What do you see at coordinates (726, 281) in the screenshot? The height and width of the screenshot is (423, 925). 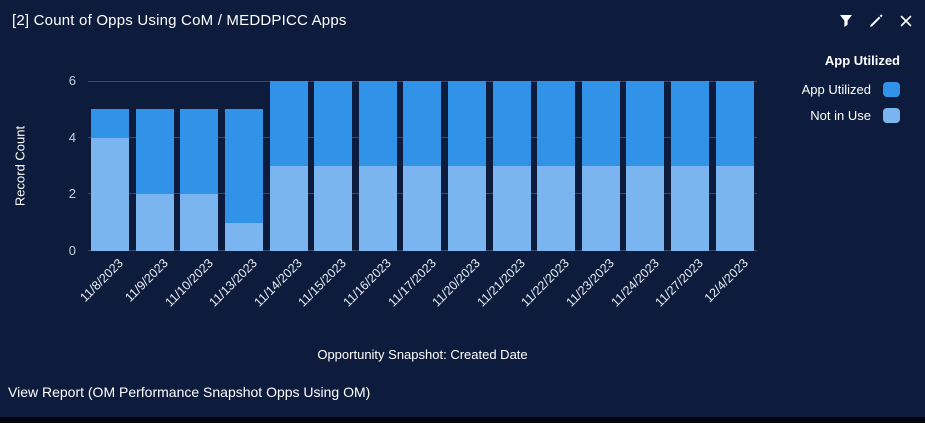 I see `x-tick-label: 12/4/2023` at bounding box center [726, 281].